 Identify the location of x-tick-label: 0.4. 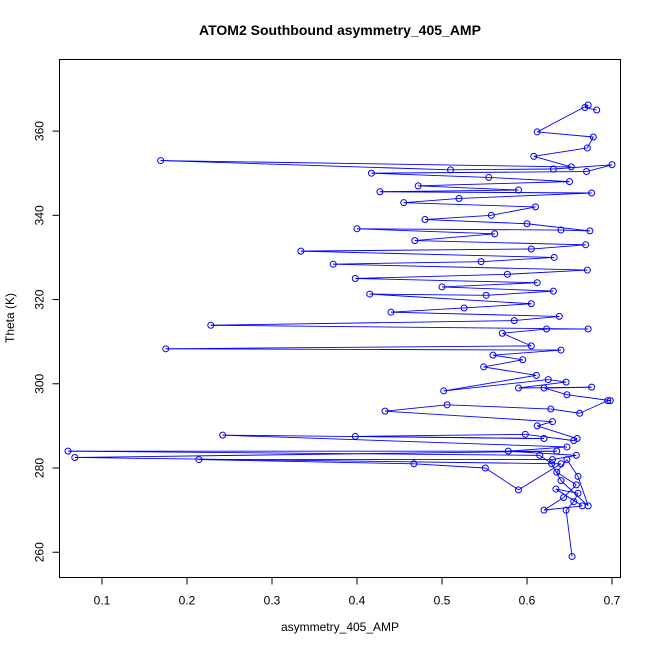
(357, 601).